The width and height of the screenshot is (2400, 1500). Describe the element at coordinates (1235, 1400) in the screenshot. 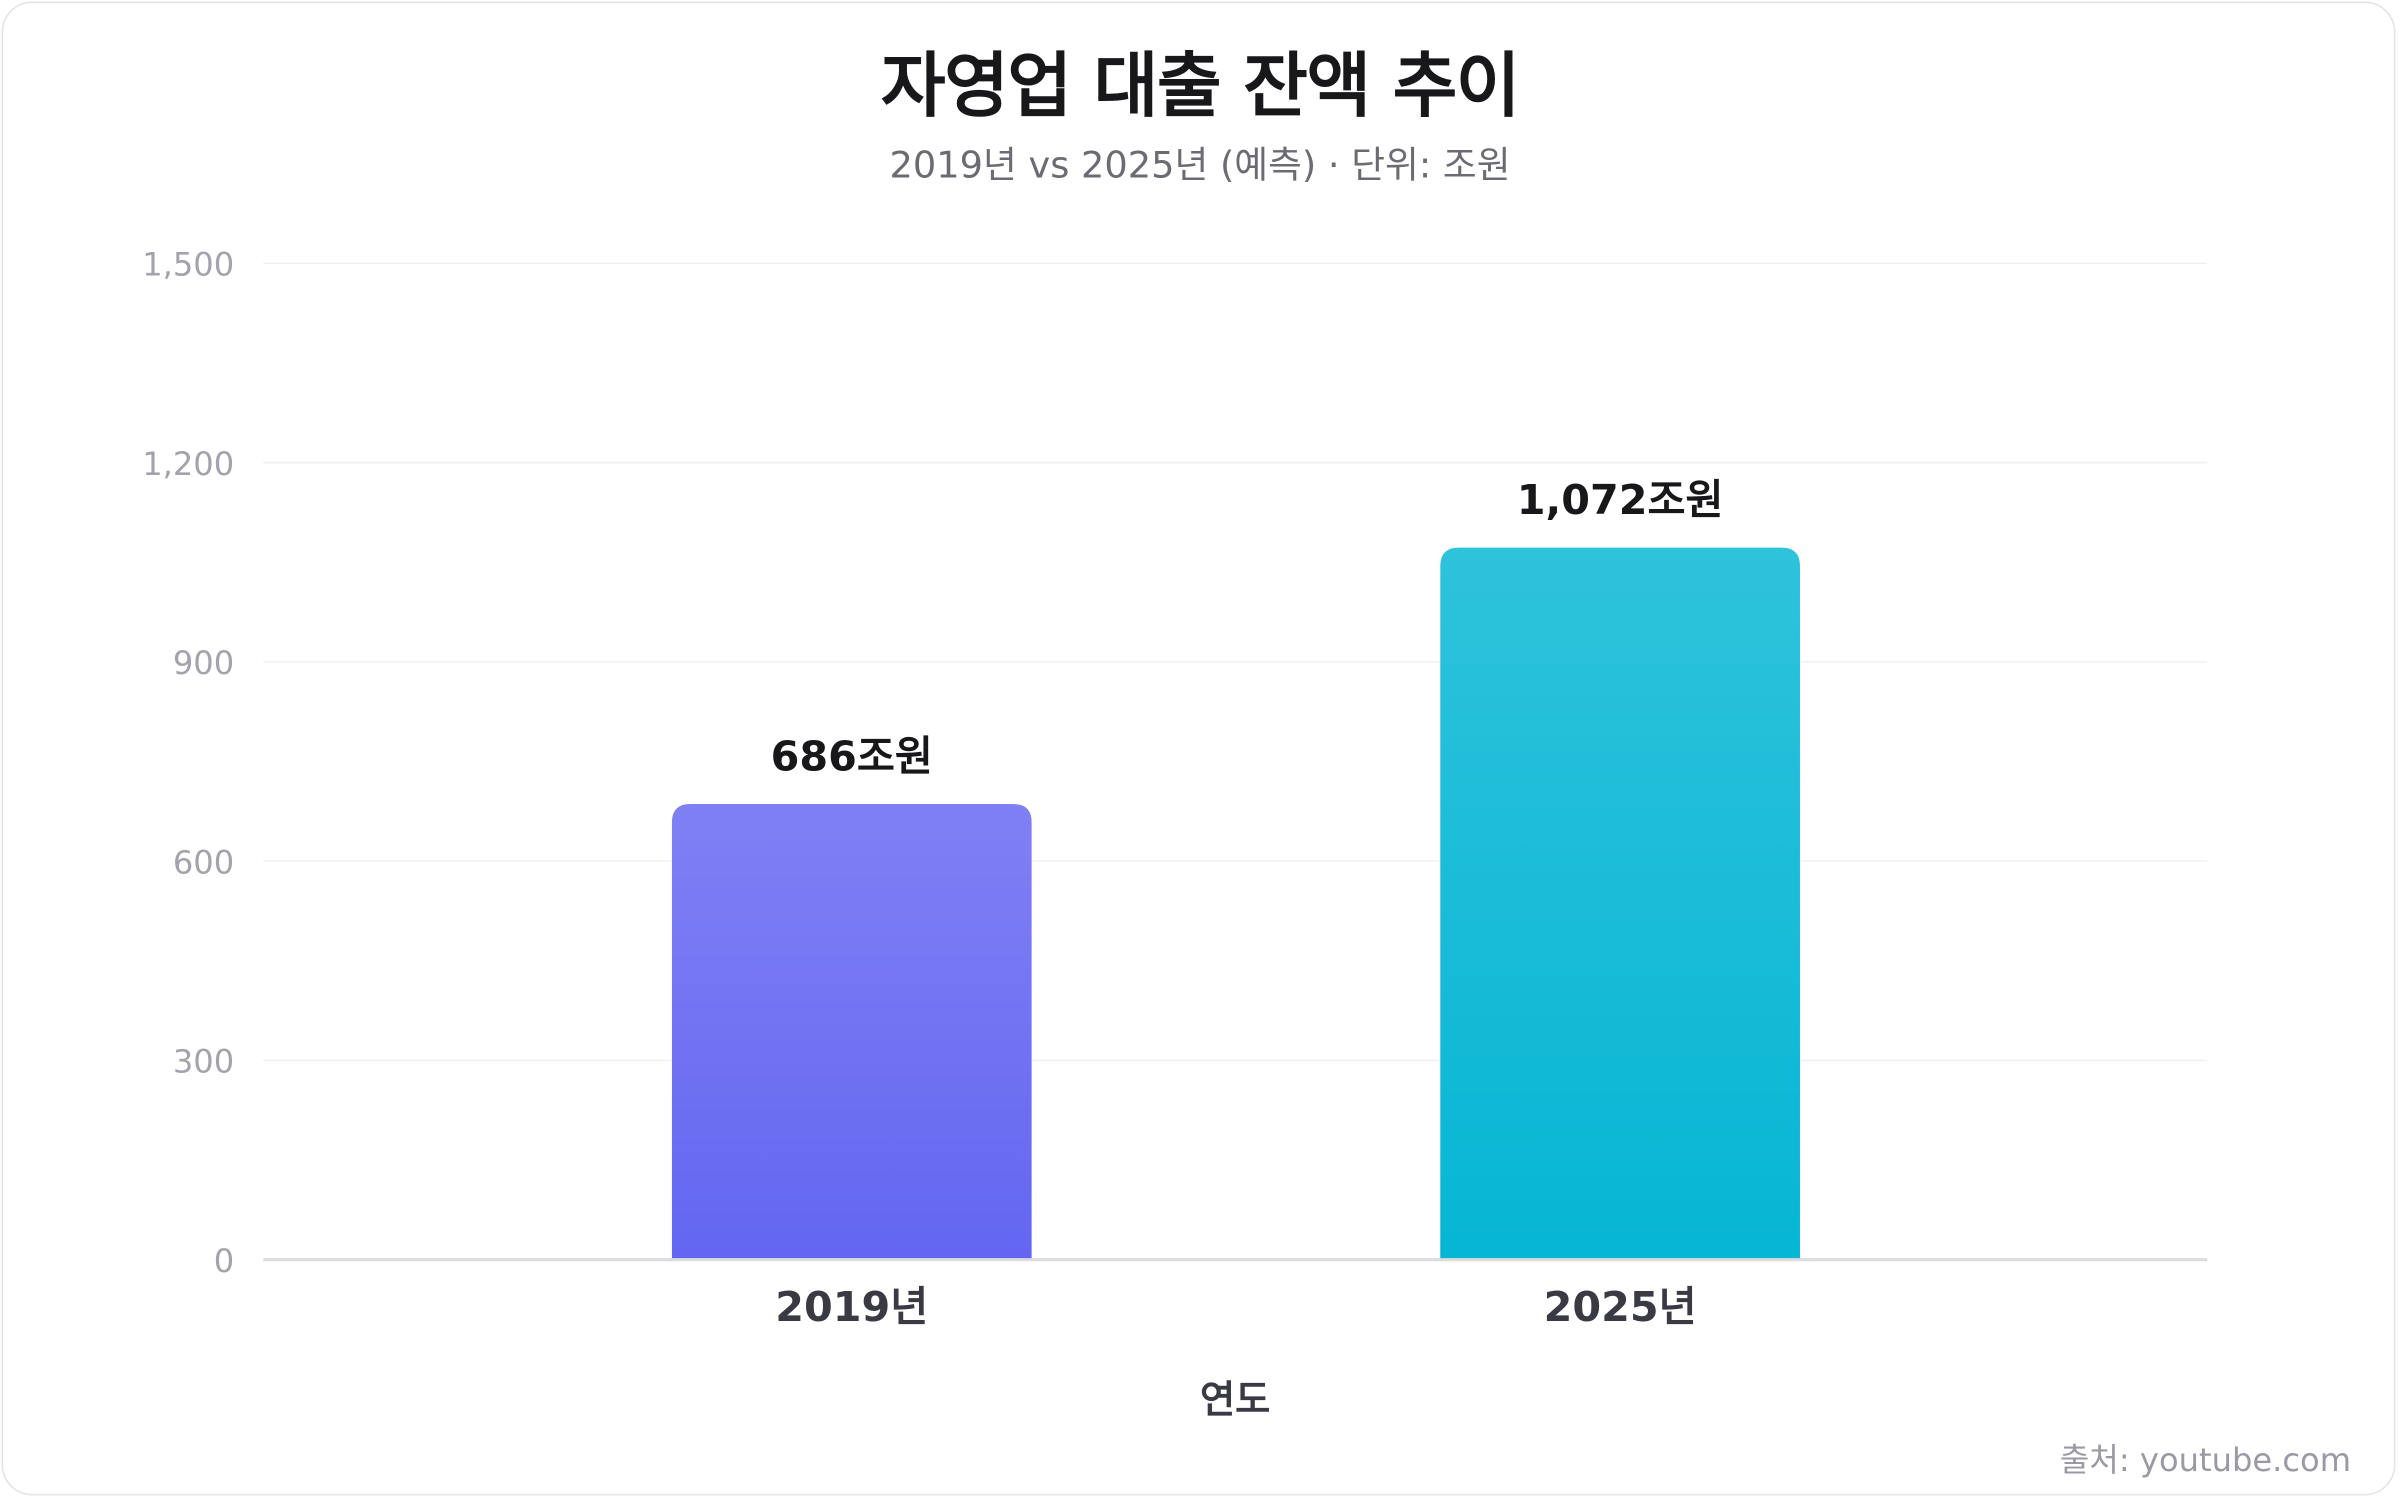

I see `x-axis-title: 연도` at that location.